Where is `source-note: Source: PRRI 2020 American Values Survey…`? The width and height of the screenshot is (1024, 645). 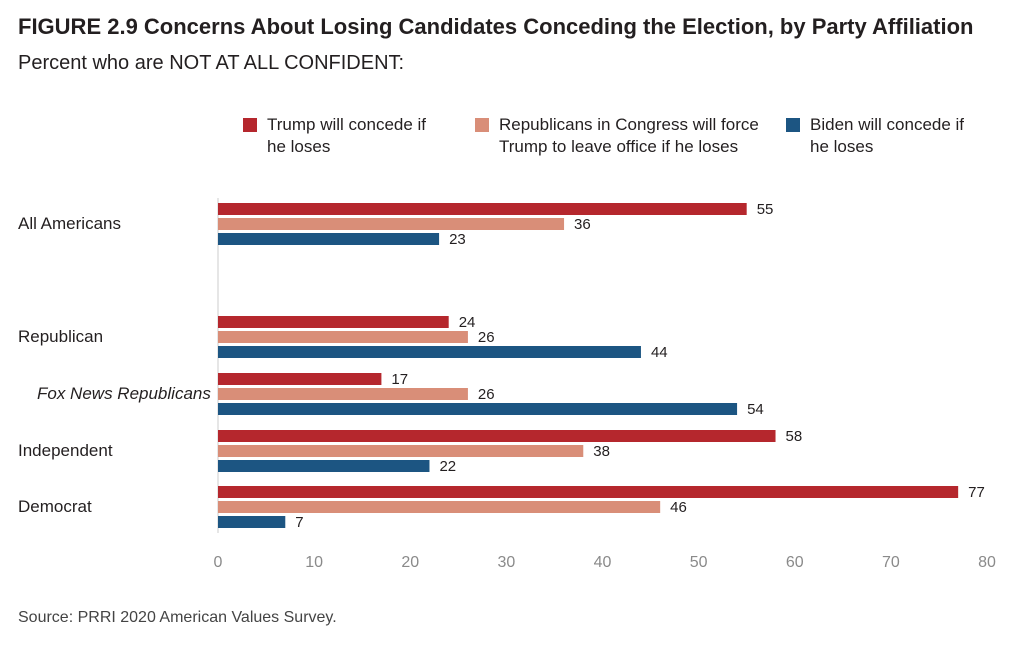
source-note: Source: PRRI 2020 American Values Survey… is located at coordinates (177, 617).